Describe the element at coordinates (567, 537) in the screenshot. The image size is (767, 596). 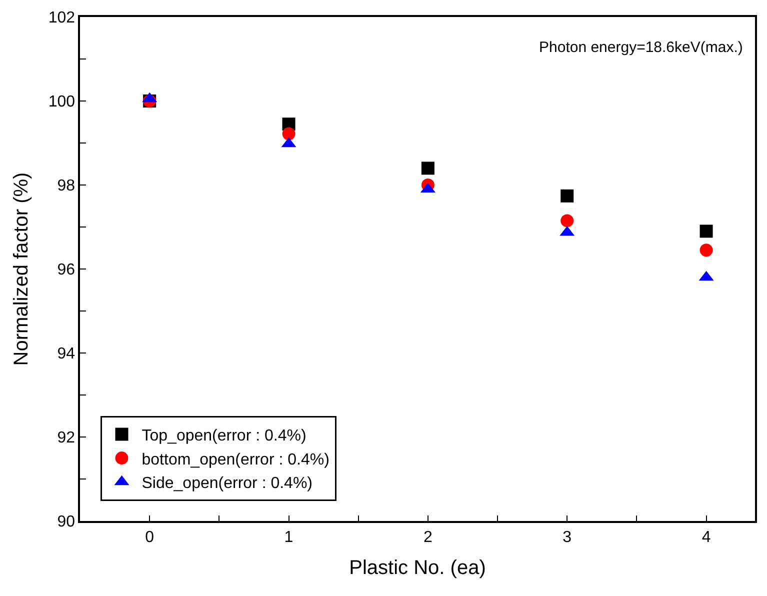
I see `x-tick-label: 3` at that location.